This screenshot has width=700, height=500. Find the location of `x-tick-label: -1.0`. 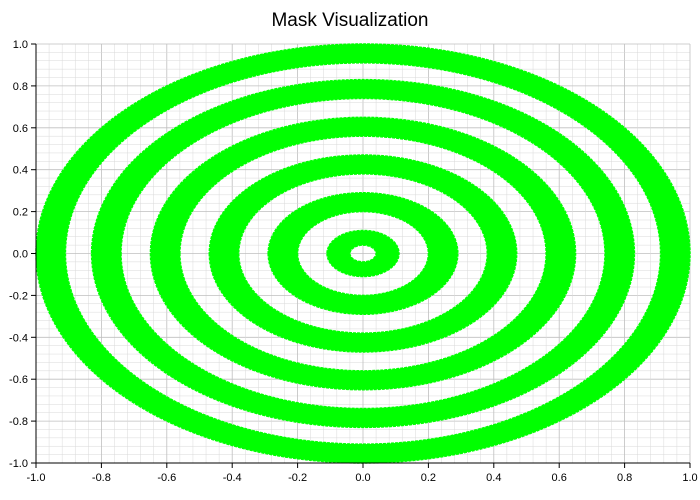

x-tick-label: -1.0 is located at coordinates (36, 478).